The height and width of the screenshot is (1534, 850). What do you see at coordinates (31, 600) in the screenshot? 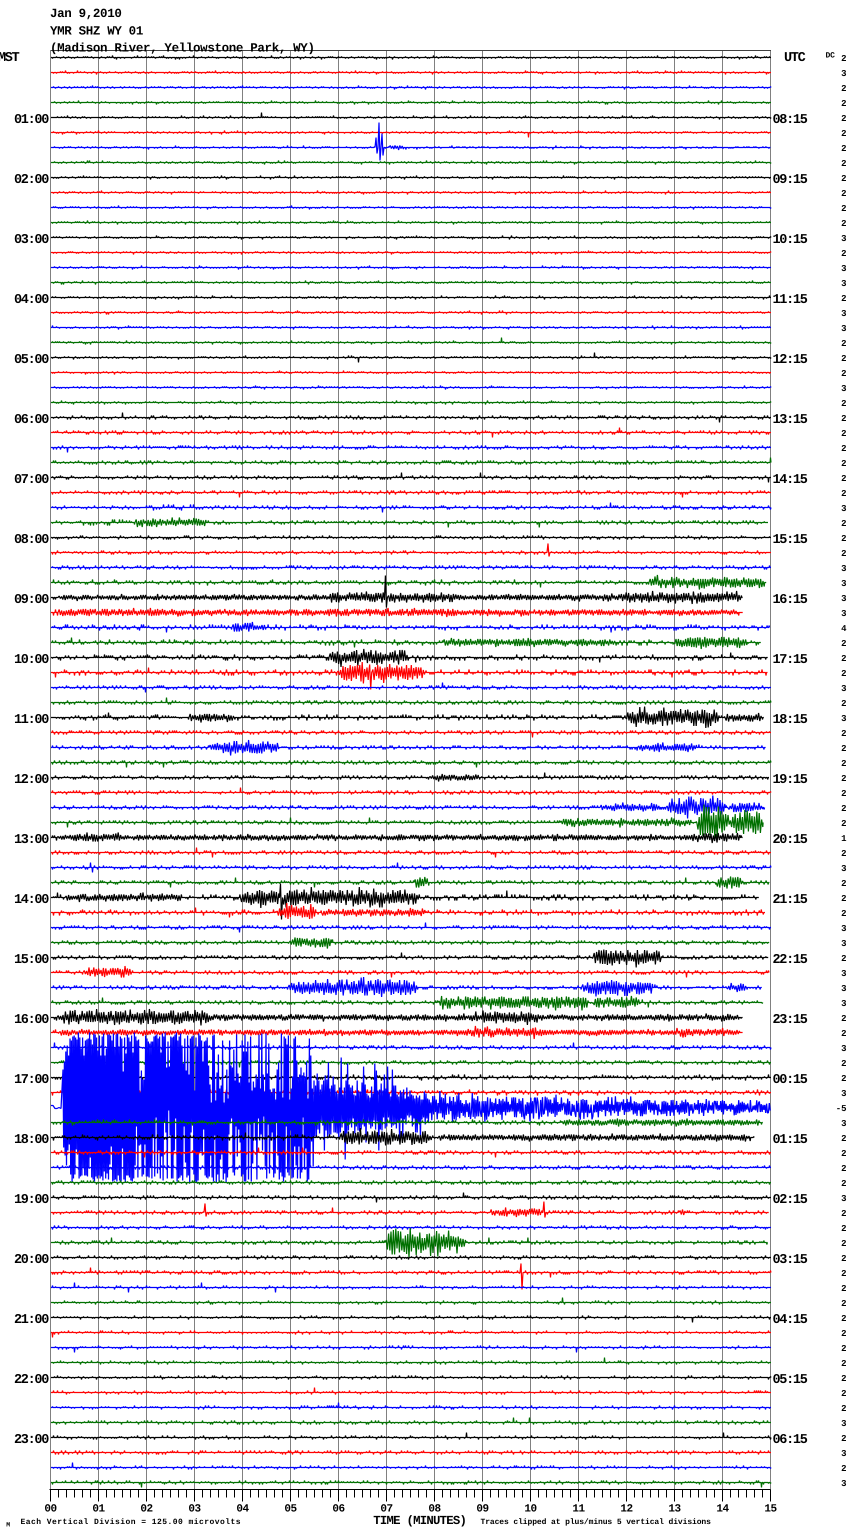
I see `svg-text: 09:00` at bounding box center [31, 600].